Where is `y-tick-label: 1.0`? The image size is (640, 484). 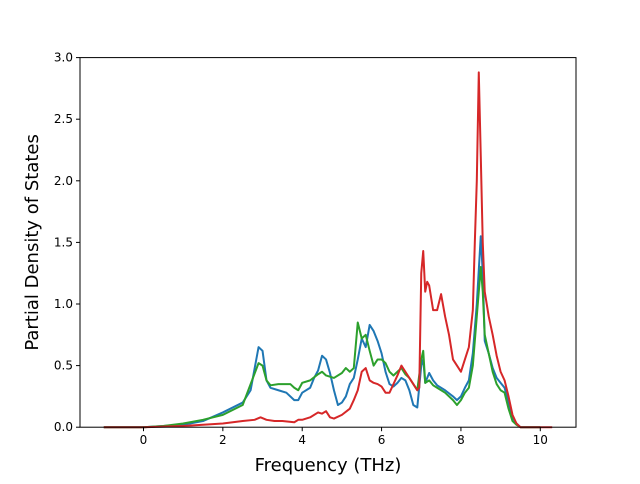
y-tick-label: 1.0 is located at coordinates (63, 304).